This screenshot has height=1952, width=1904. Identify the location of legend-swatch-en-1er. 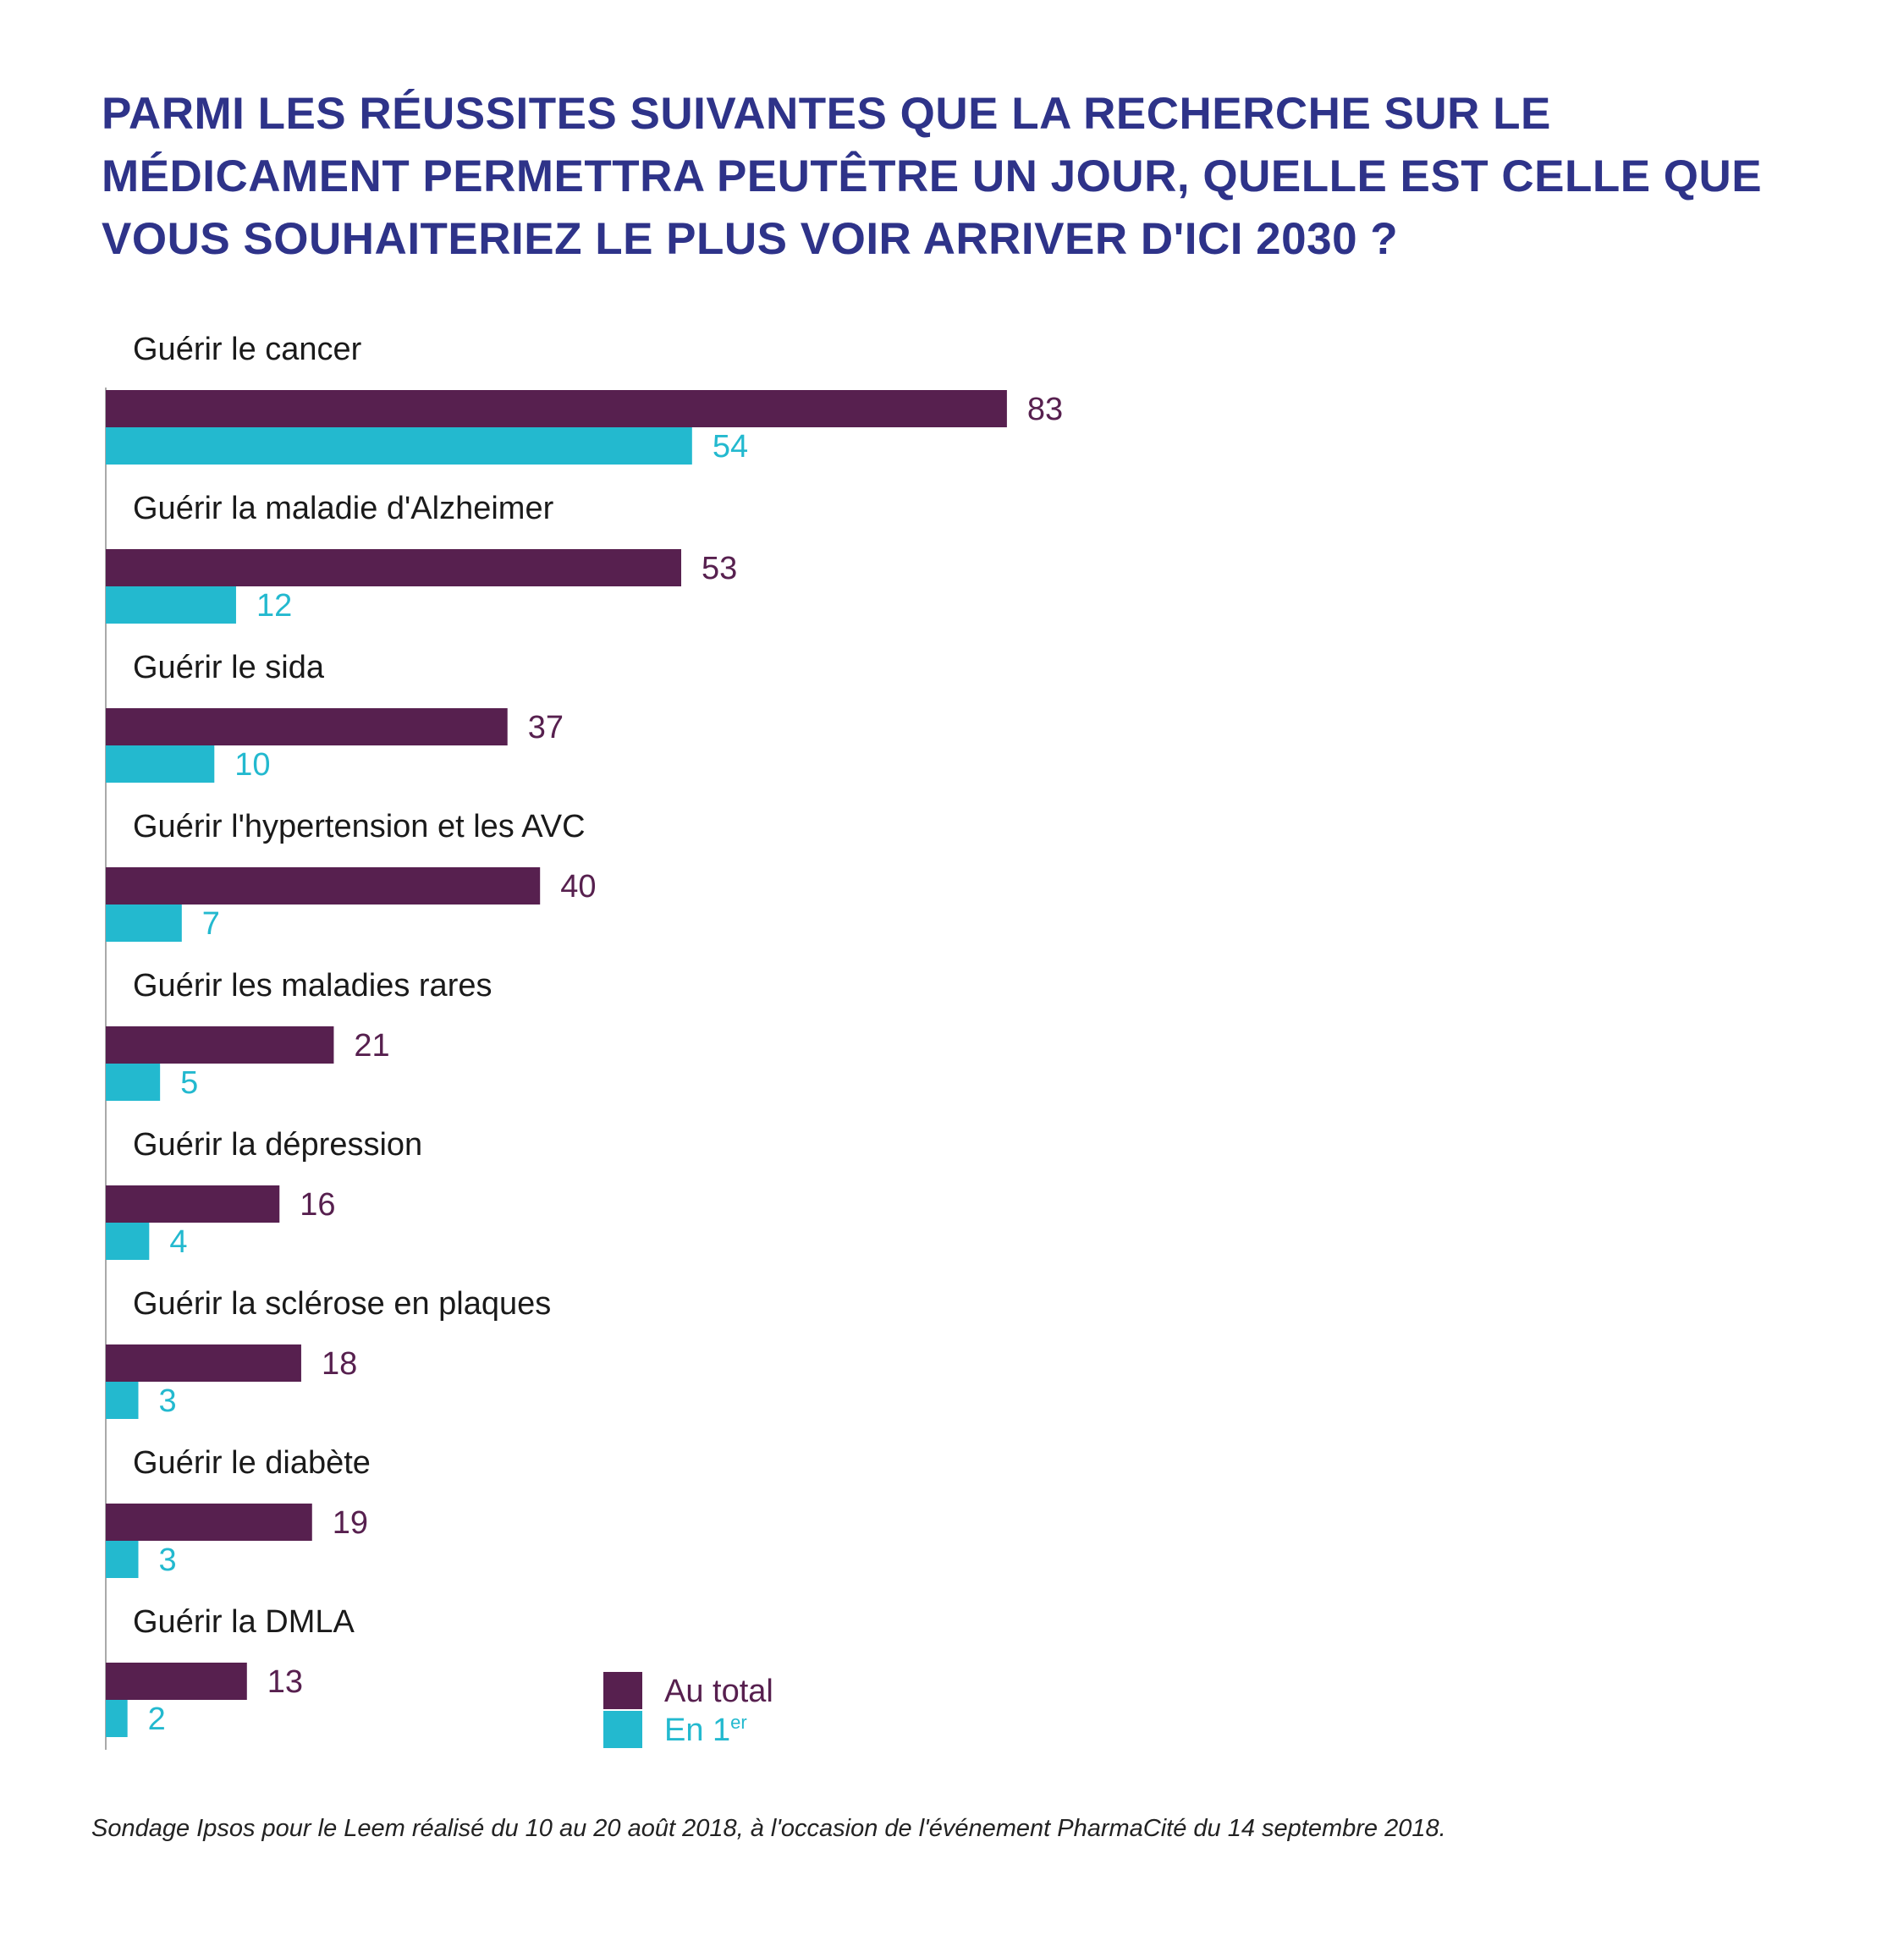
(622, 1729).